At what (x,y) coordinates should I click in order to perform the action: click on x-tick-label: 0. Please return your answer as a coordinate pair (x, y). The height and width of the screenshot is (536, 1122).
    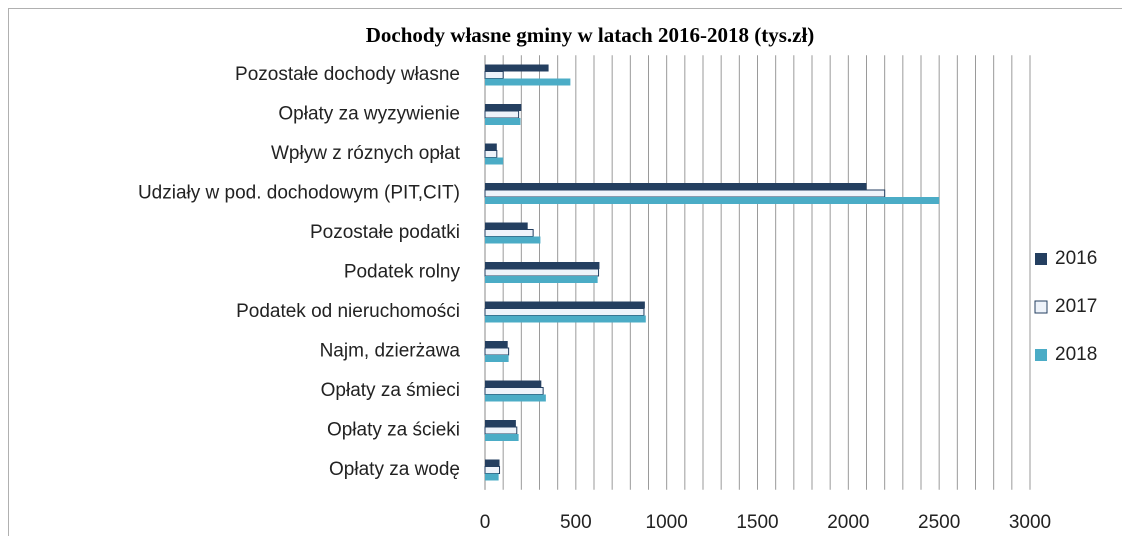
    Looking at the image, I should click on (485, 522).